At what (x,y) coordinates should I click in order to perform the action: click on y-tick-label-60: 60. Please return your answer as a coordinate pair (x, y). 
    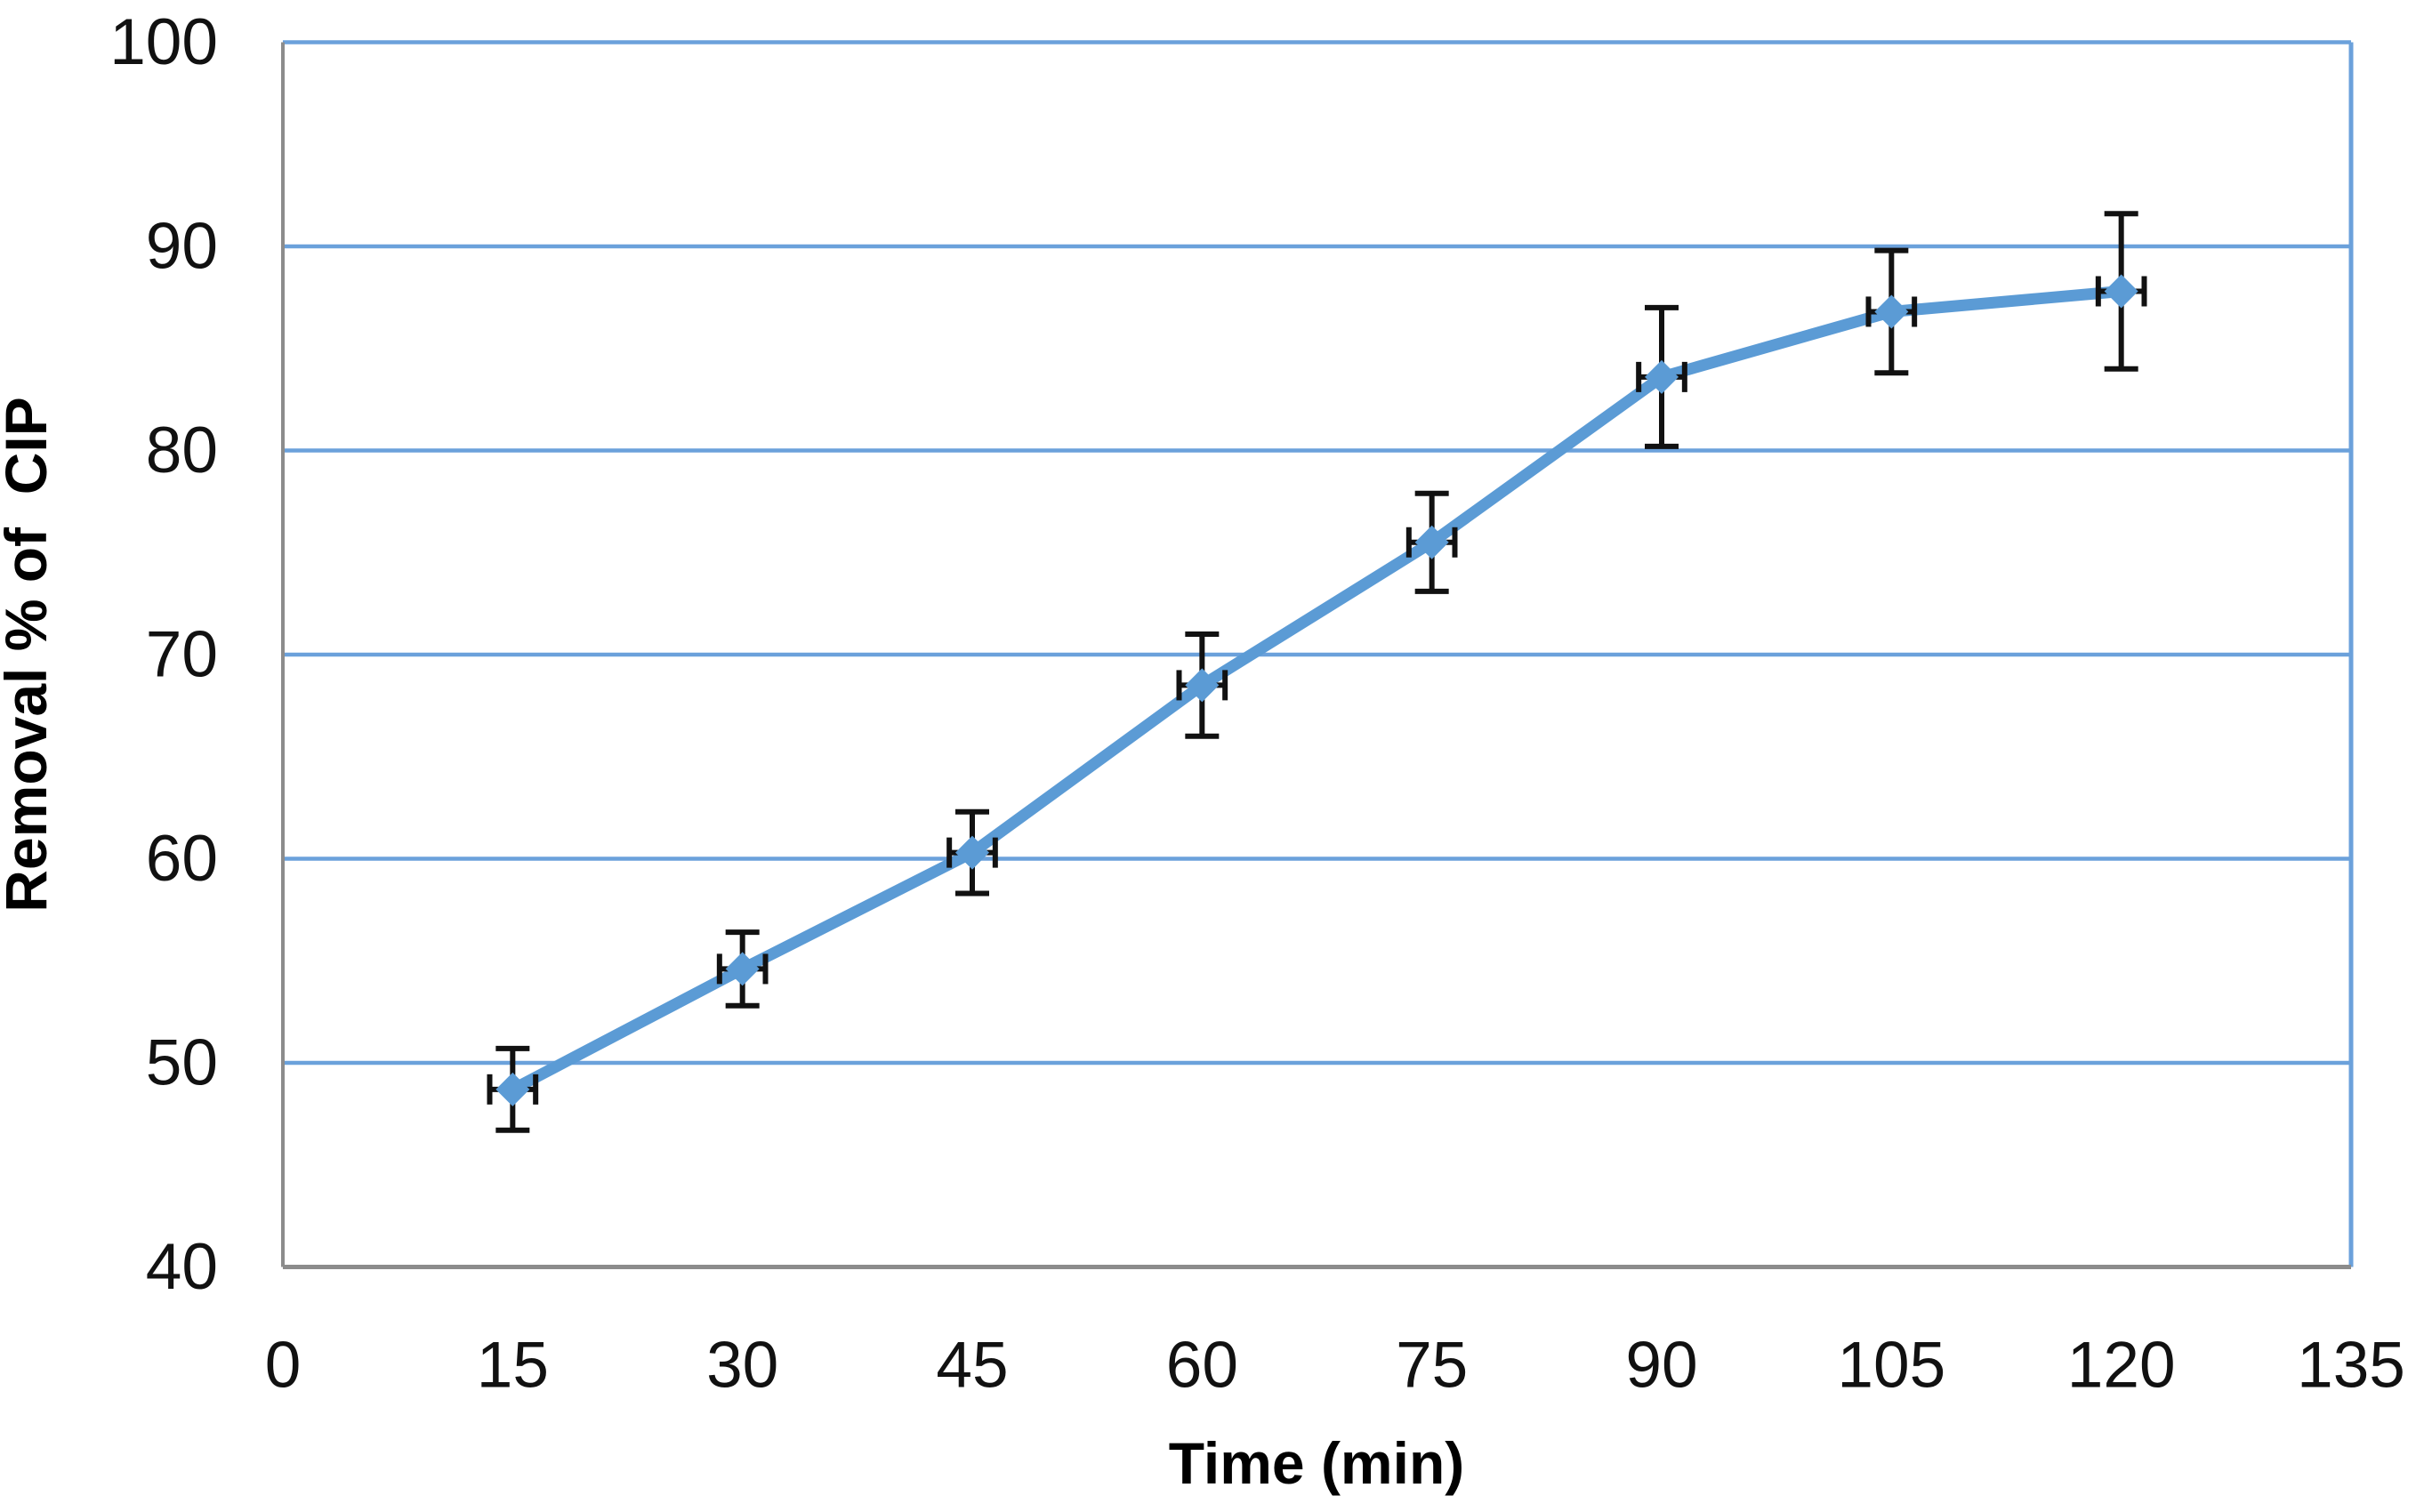
    Looking at the image, I should click on (182, 859).